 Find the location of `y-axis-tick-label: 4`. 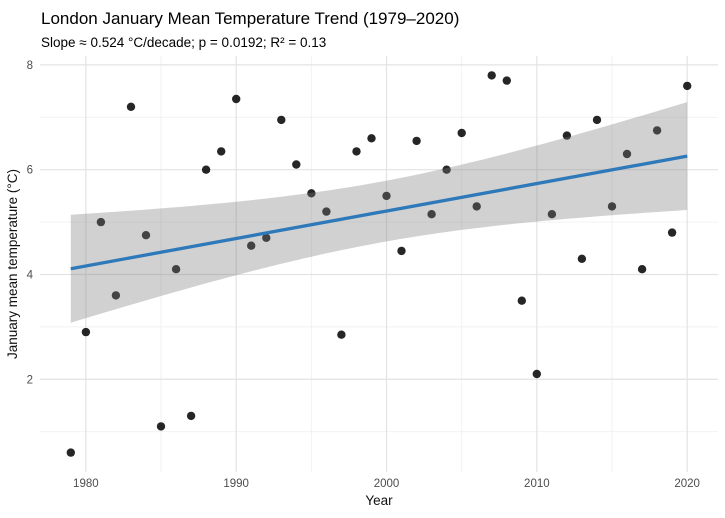

y-axis-tick-label: 4 is located at coordinates (30, 275).